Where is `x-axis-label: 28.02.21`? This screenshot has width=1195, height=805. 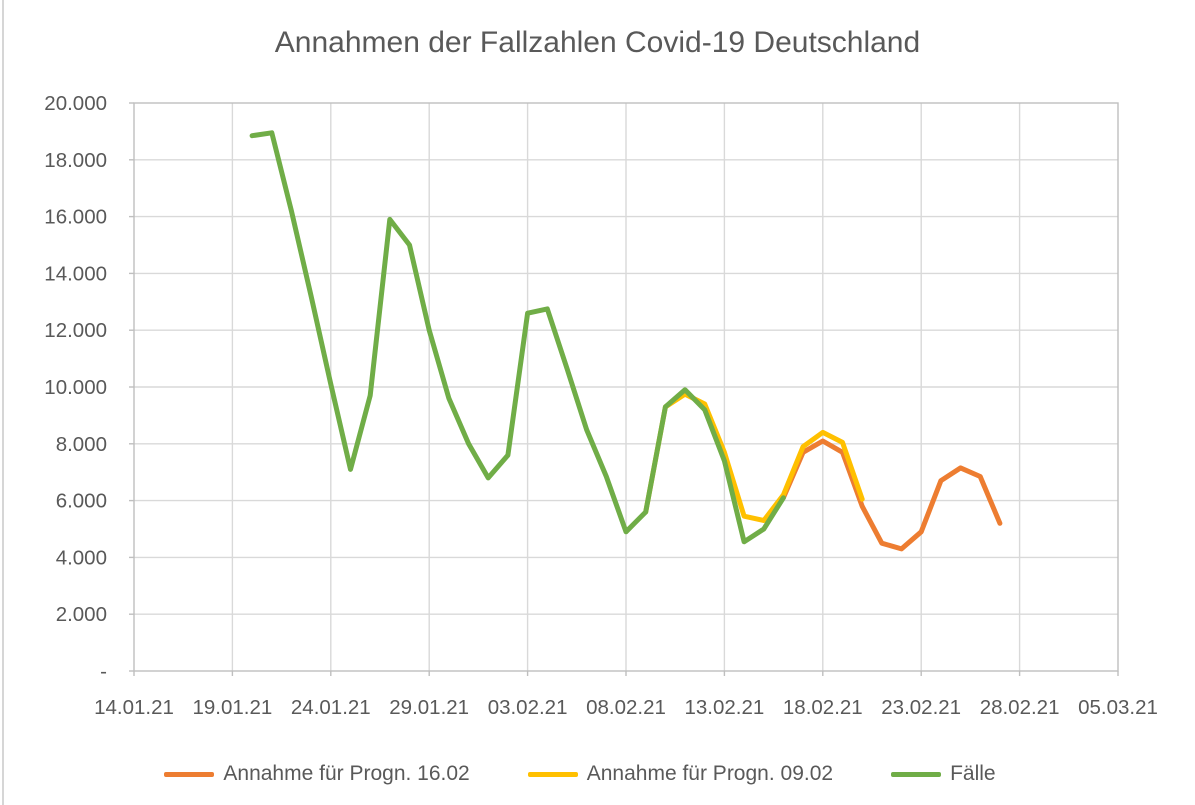
x-axis-label: 28.02.21 is located at coordinates (1020, 707).